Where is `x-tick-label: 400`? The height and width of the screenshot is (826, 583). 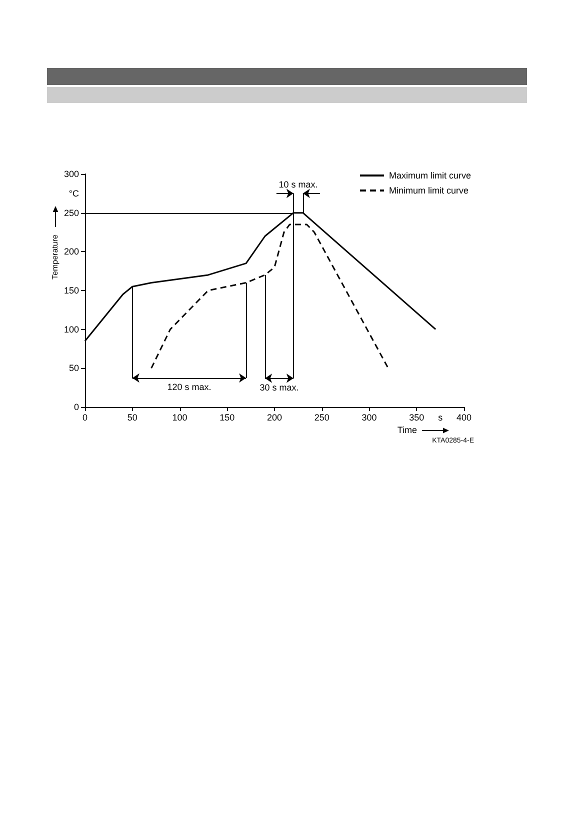 x-tick-label: 400 is located at coordinates (464, 417).